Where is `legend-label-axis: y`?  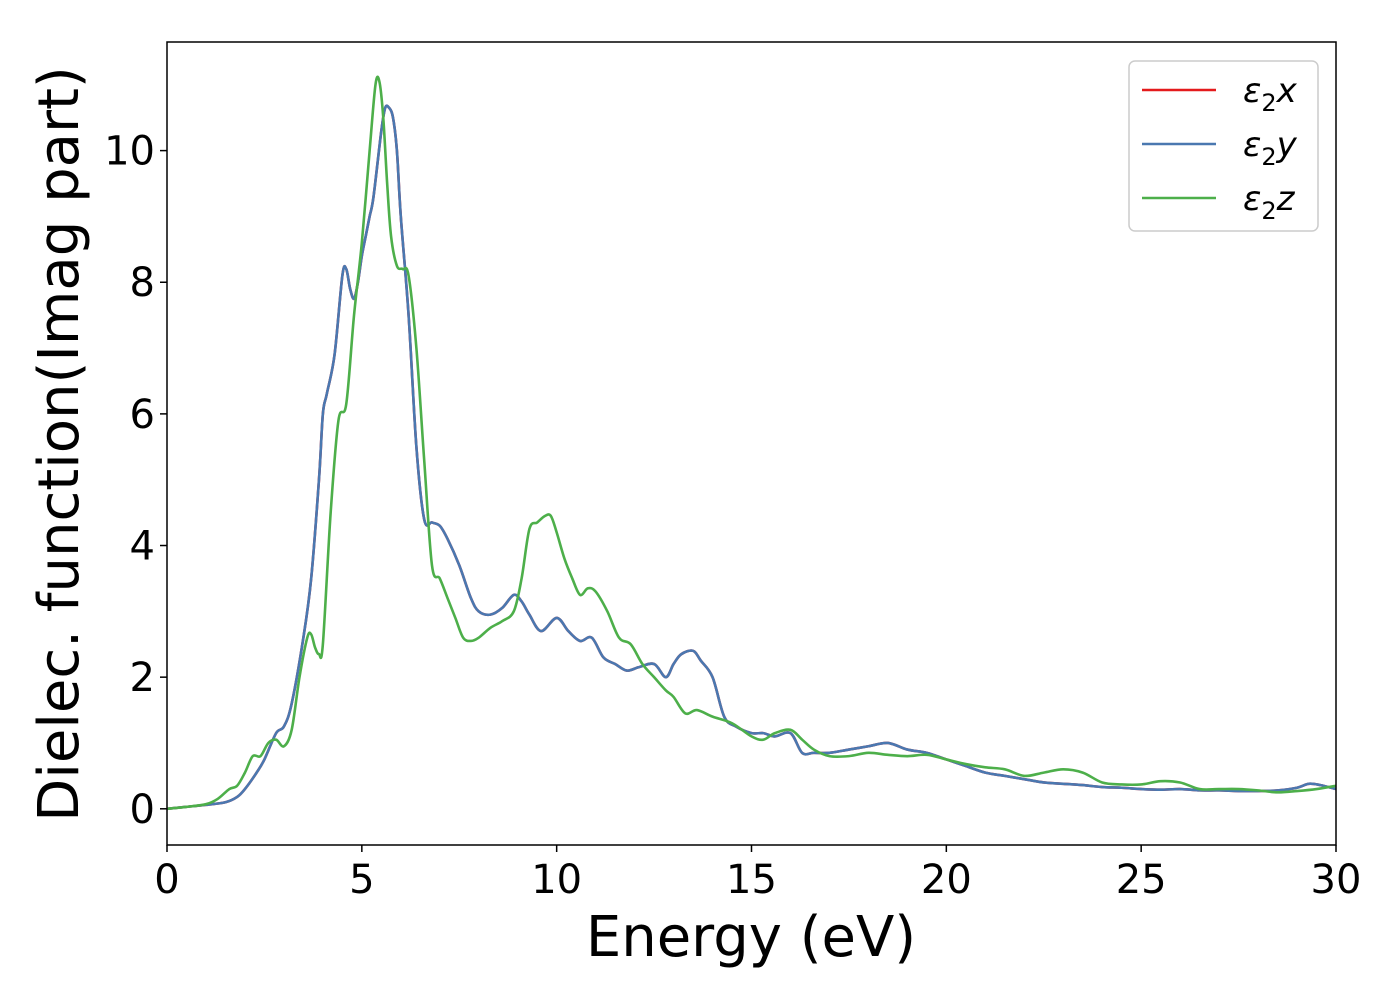
legend-label-axis: y is located at coordinates (1287, 145).